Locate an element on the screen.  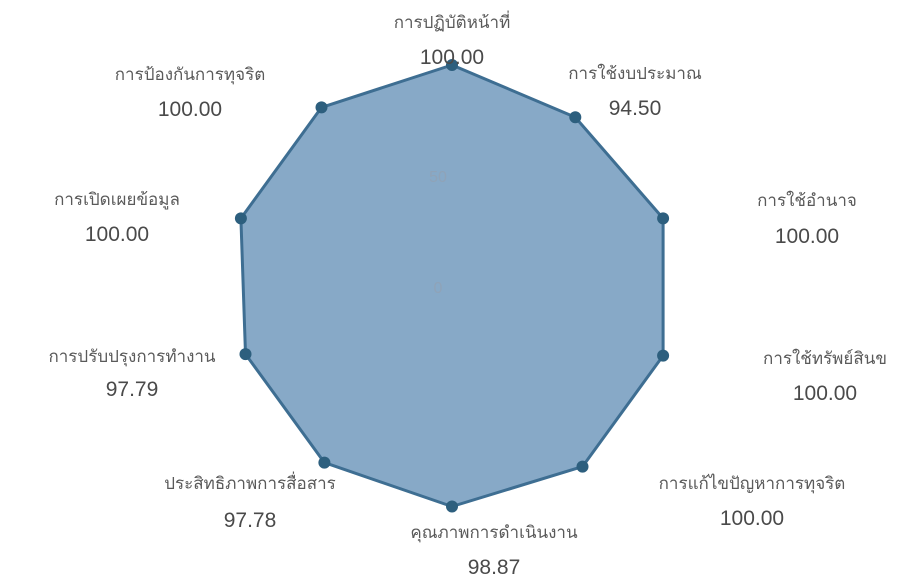
value-label: 97.79 is located at coordinates (132, 389).